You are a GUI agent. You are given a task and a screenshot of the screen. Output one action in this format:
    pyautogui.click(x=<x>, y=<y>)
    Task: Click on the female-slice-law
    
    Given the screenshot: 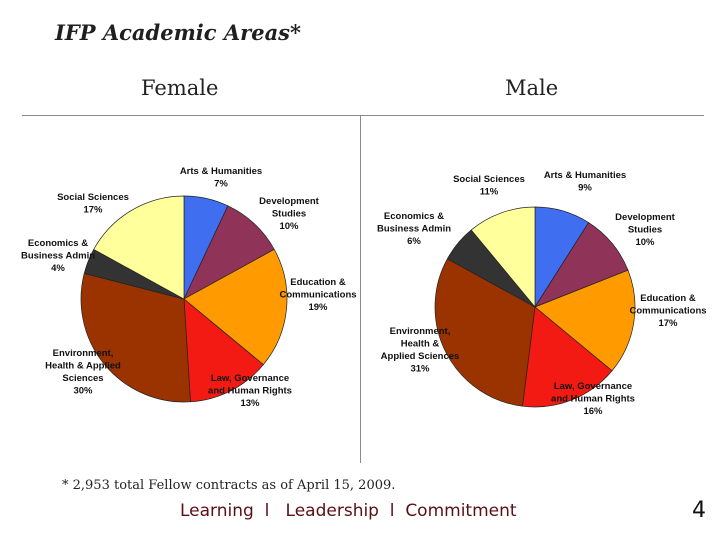 What is the action you would take?
    pyautogui.click(x=223, y=350)
    